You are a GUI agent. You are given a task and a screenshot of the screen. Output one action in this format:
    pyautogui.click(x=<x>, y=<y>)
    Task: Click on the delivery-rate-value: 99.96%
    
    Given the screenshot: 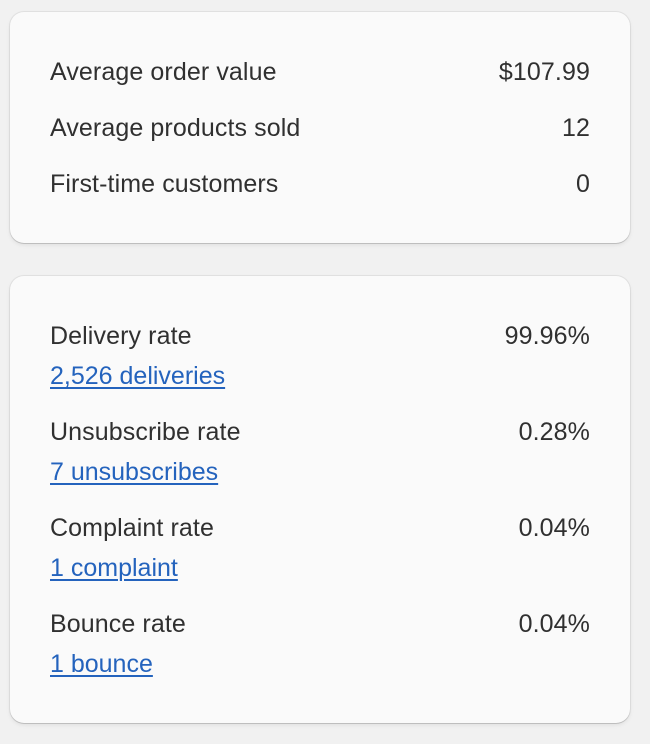 What is the action you would take?
    pyautogui.click(x=547, y=336)
    